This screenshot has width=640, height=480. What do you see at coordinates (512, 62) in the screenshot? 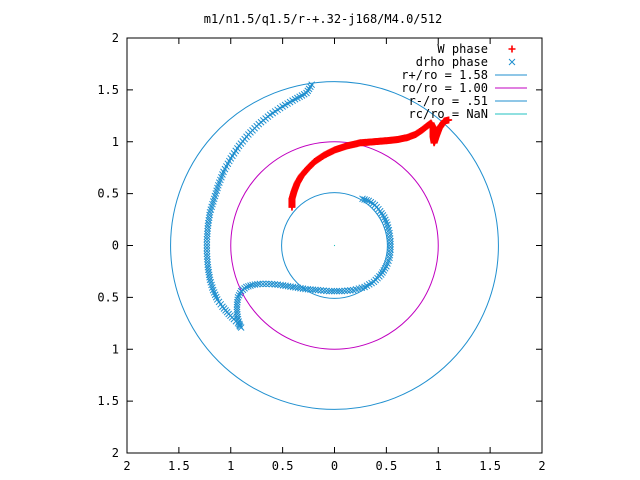
I see `legend-swatch-drho-phase` at bounding box center [512, 62].